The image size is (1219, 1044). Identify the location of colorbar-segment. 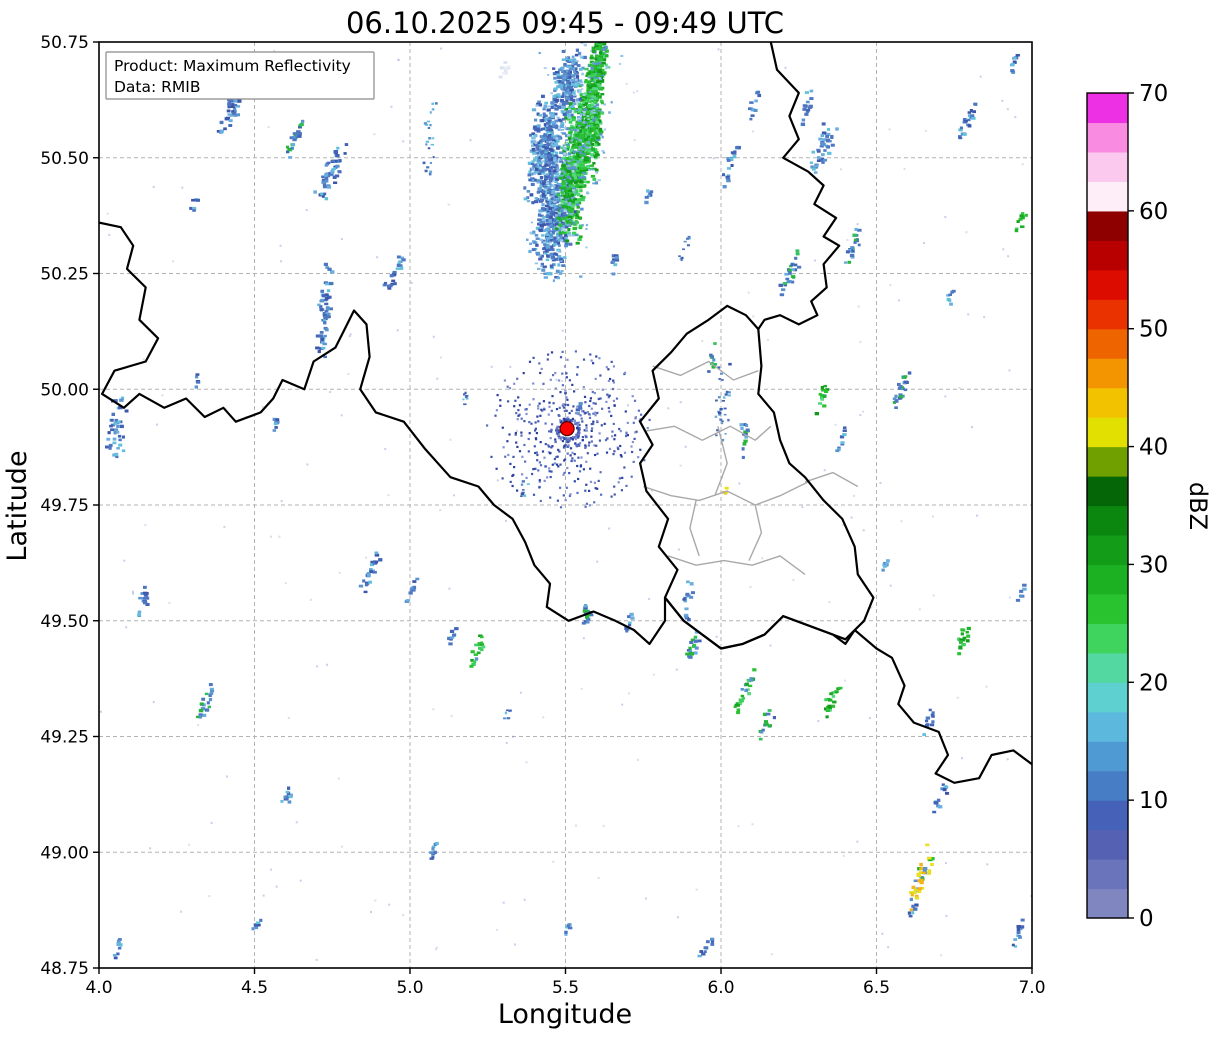
(1107, 108).